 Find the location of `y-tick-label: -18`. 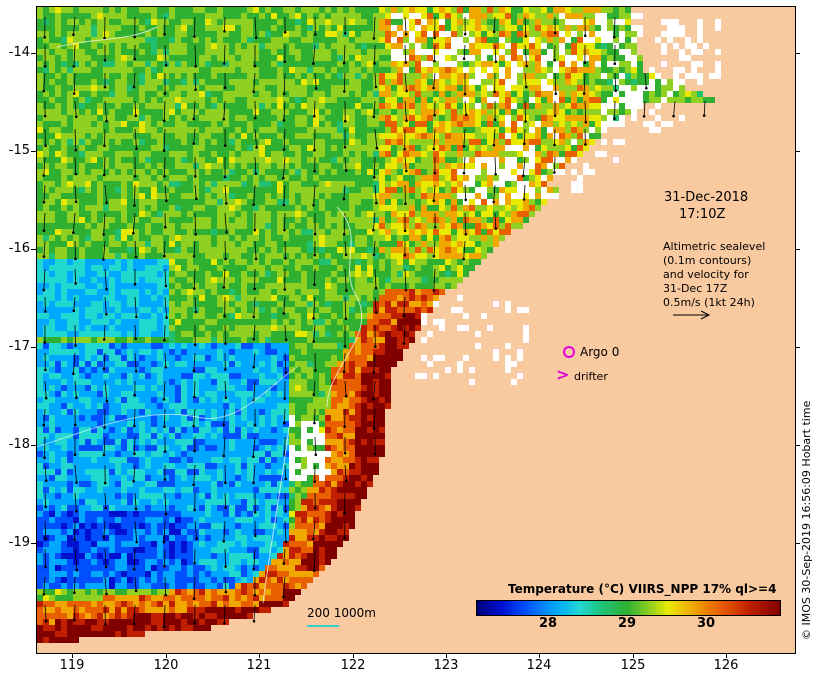

y-tick-label: -18 is located at coordinates (19, 444).